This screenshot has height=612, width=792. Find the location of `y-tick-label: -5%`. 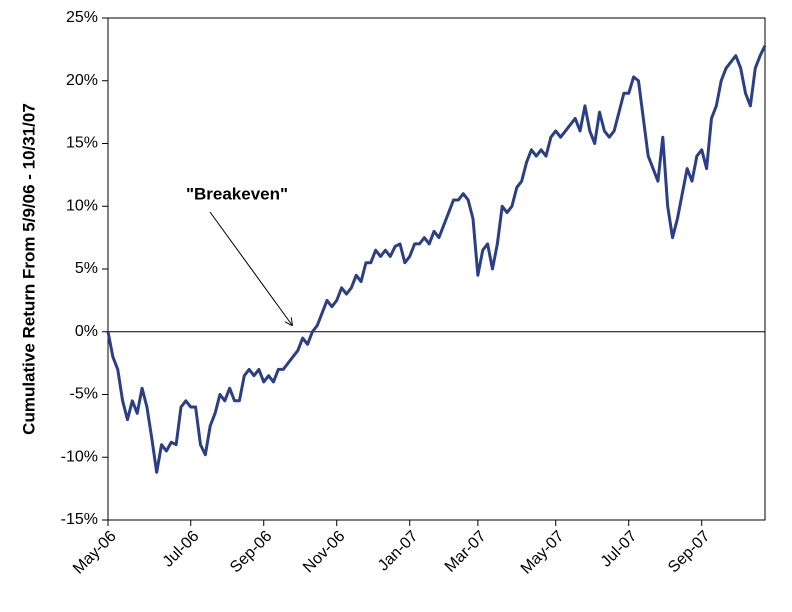

y-tick-label: -5% is located at coordinates (84, 394).